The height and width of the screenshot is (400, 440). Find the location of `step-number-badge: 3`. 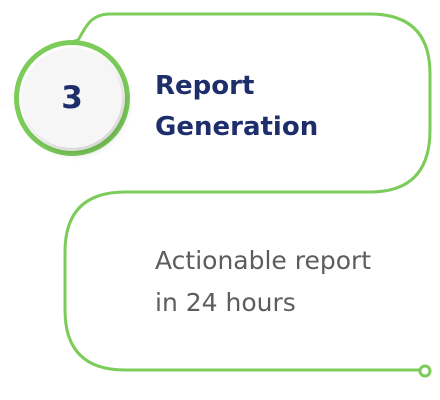

step-number-badge: 3 is located at coordinates (72, 98).